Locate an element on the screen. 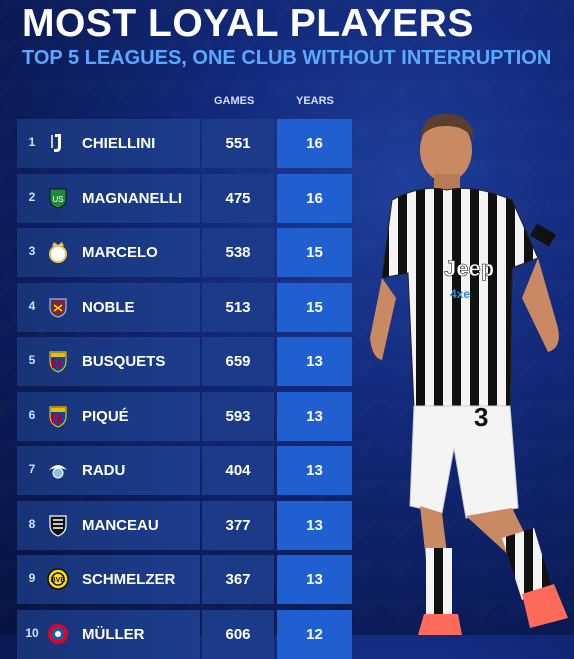 This screenshot has width=574, height=659. games-cell: 367 is located at coordinates (238, 579).